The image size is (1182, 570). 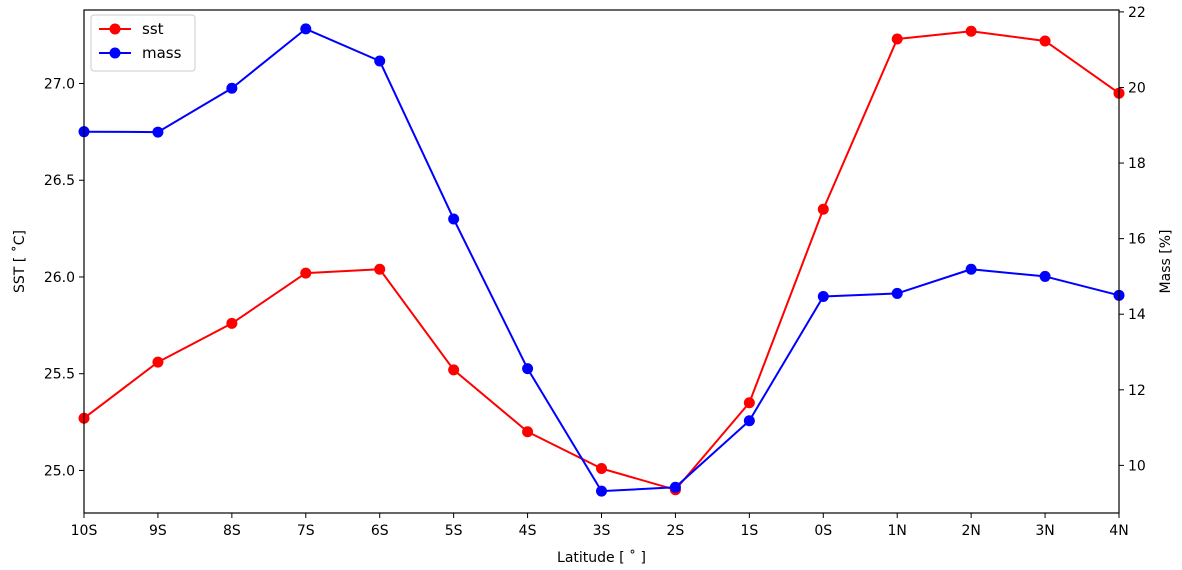 What do you see at coordinates (1137, 391) in the screenshot?
I see `right-y-tick-label: 12` at bounding box center [1137, 391].